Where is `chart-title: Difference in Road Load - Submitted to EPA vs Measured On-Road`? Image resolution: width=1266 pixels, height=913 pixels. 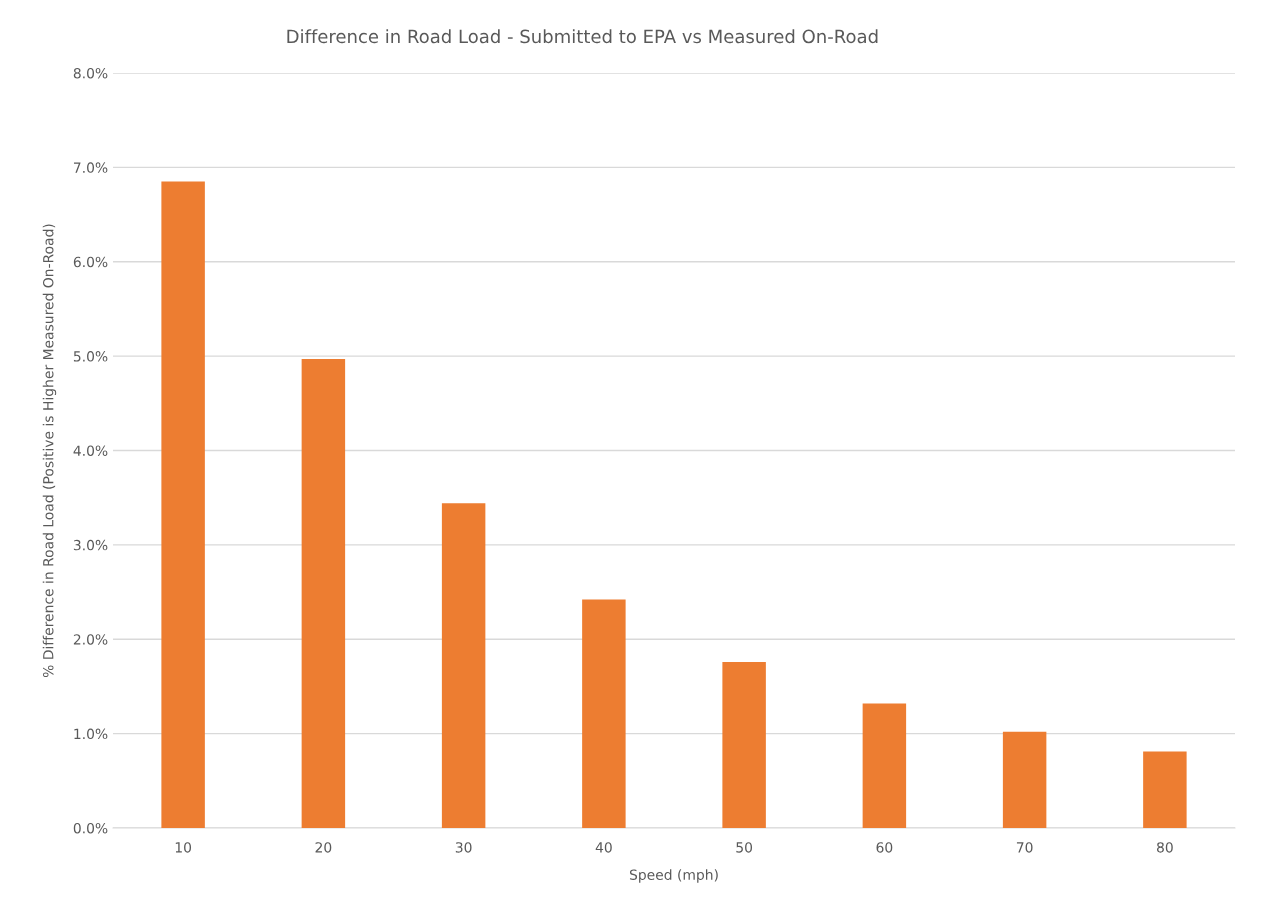 chart-title: Difference in Road Load - Submitted to EPA vs Measured On-Road is located at coordinates (582, 36).